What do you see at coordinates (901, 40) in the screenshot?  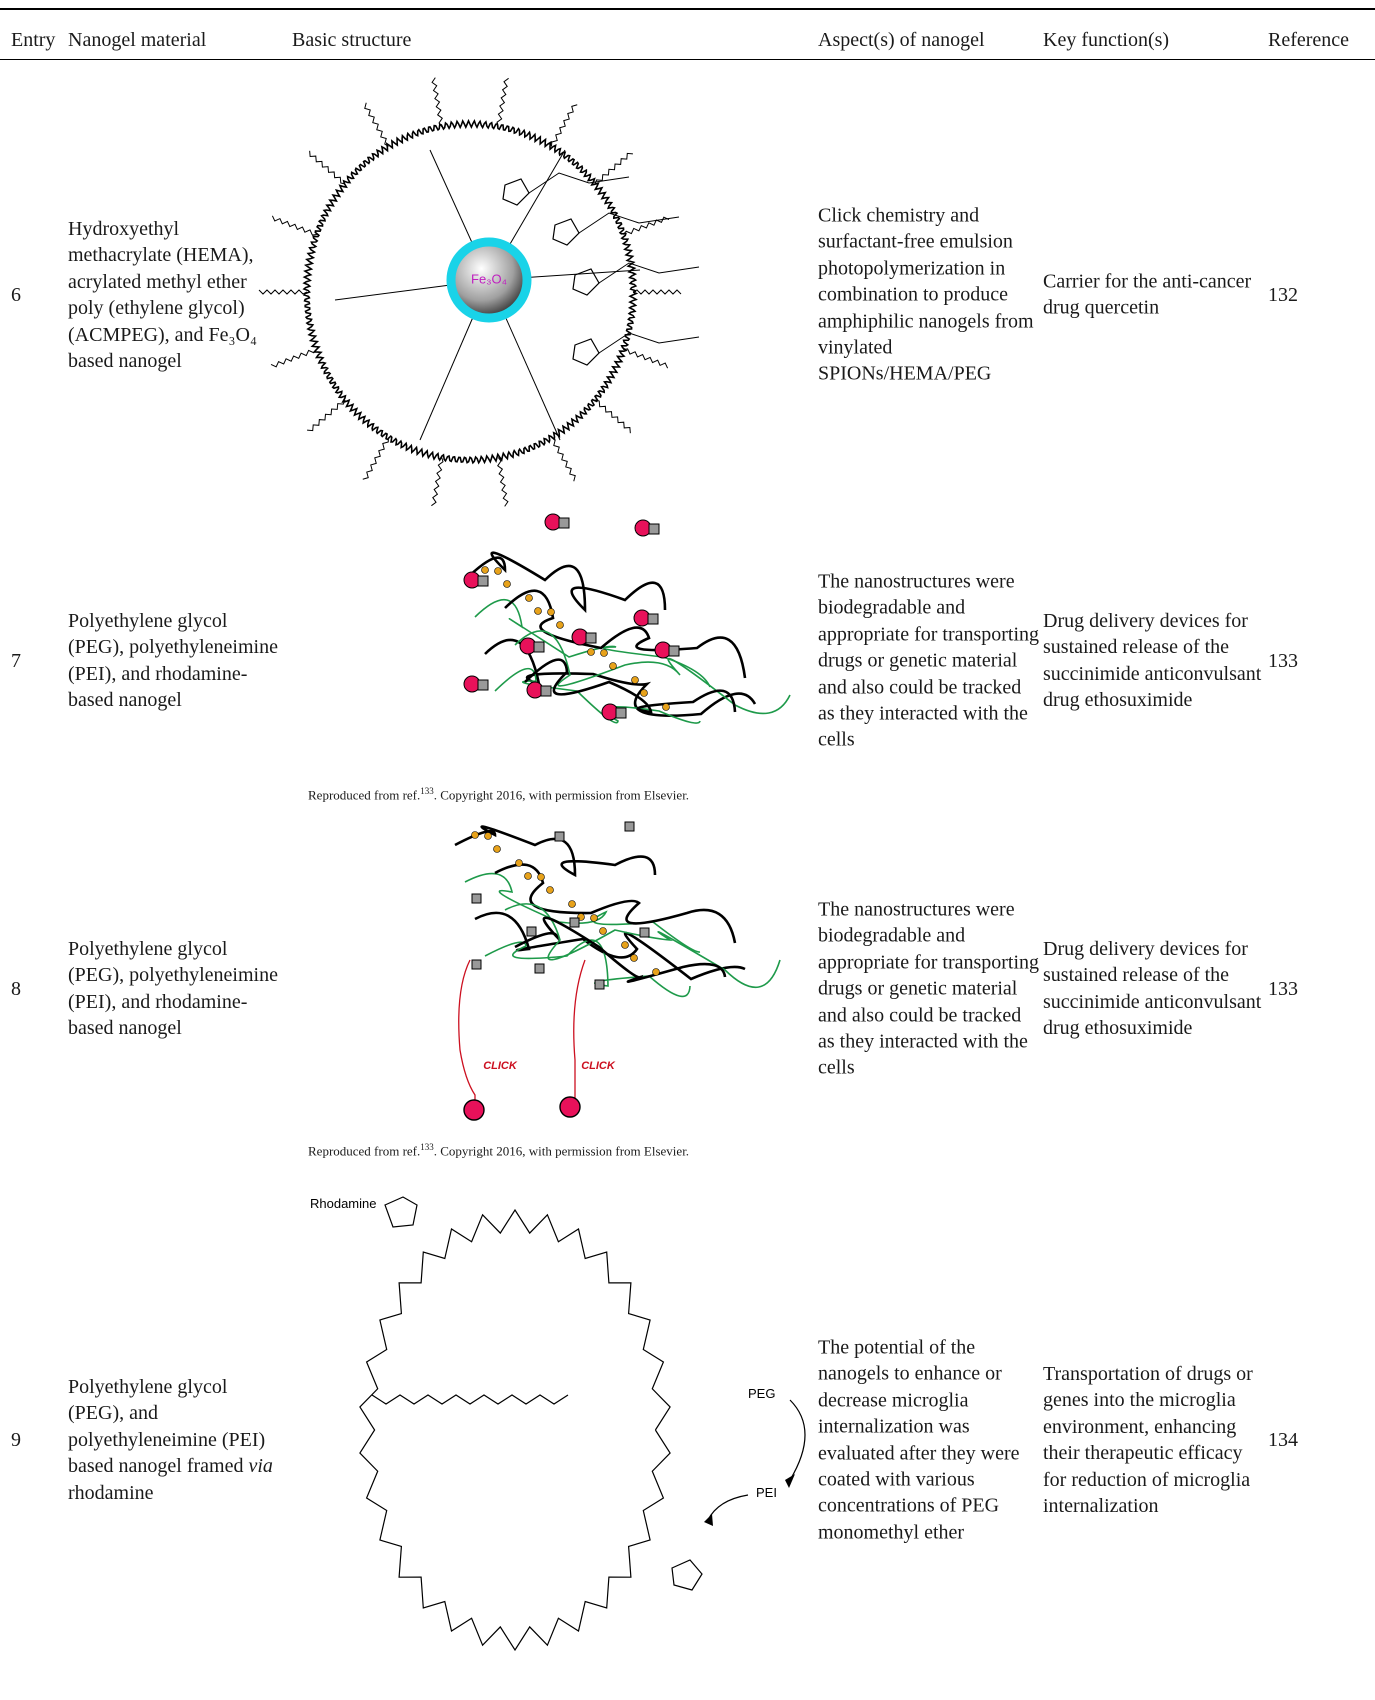 I see `header-cell: Aspect(s) of nanogel` at bounding box center [901, 40].